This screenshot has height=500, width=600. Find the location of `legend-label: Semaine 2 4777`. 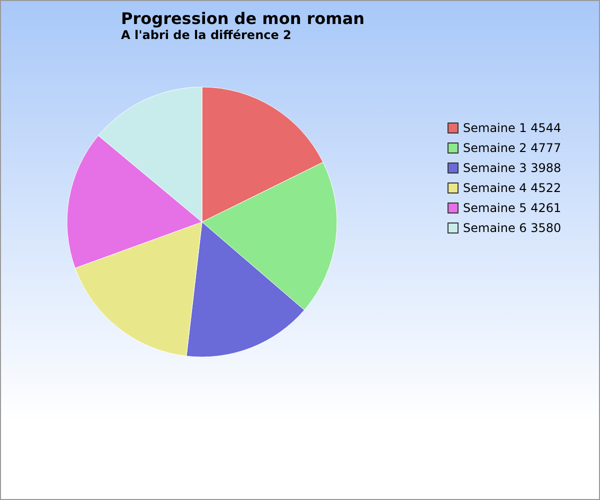

legend-label: Semaine 2 4777 is located at coordinates (512, 148).